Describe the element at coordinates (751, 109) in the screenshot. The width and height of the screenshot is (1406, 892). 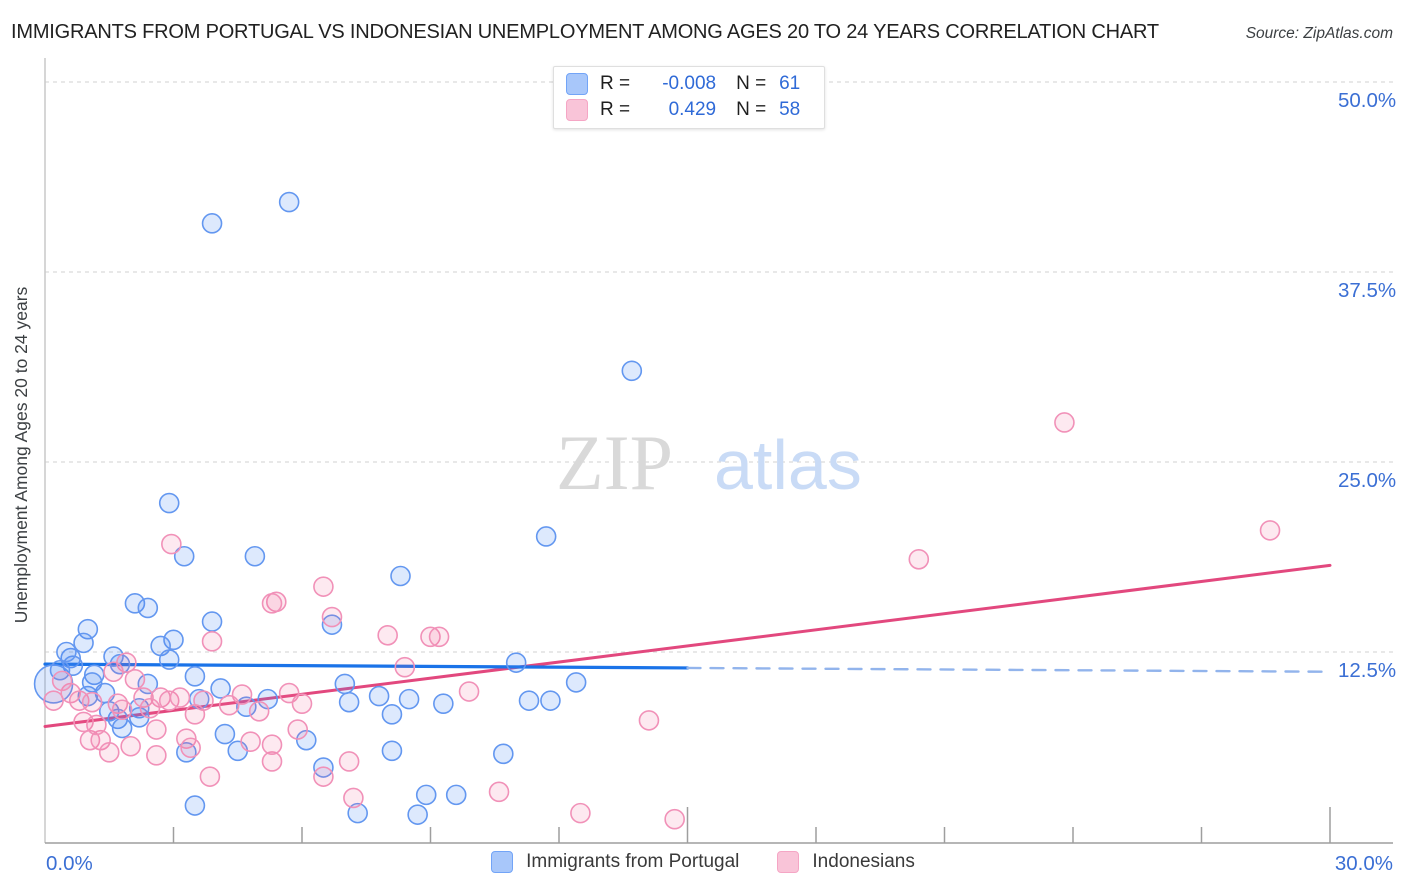
I see `n-label: N =` at that location.